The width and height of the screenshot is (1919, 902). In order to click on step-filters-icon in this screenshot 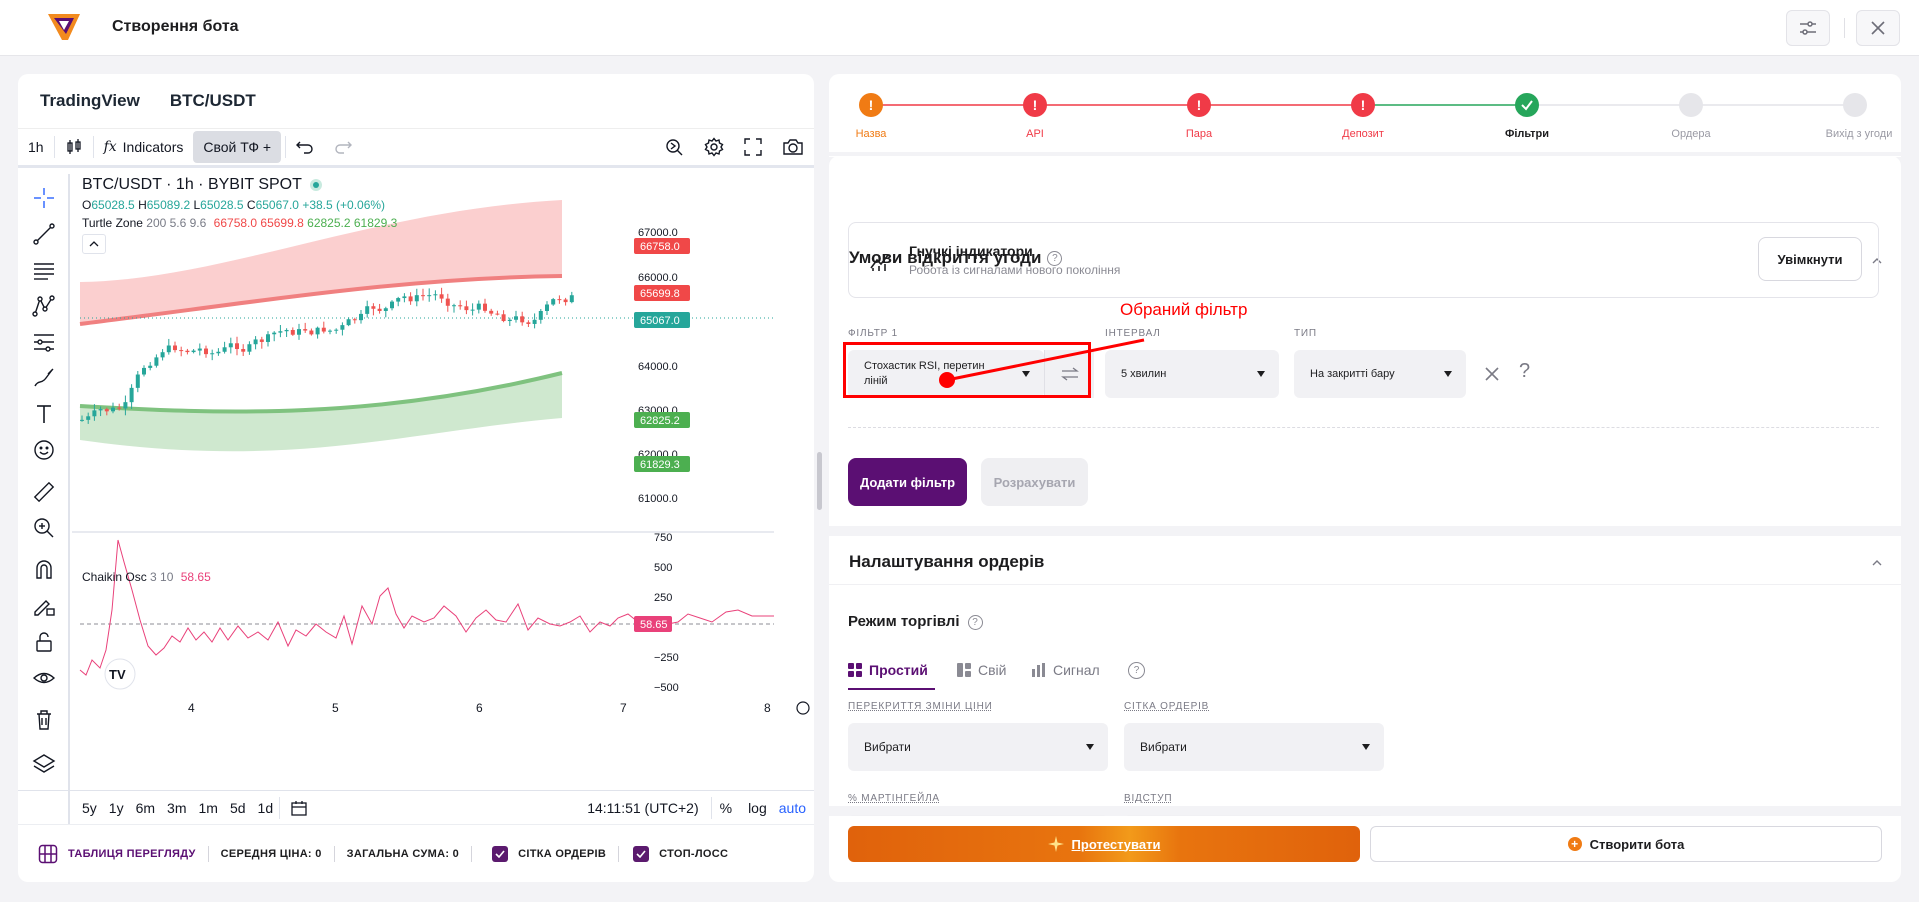, I will do `click(1527, 105)`.